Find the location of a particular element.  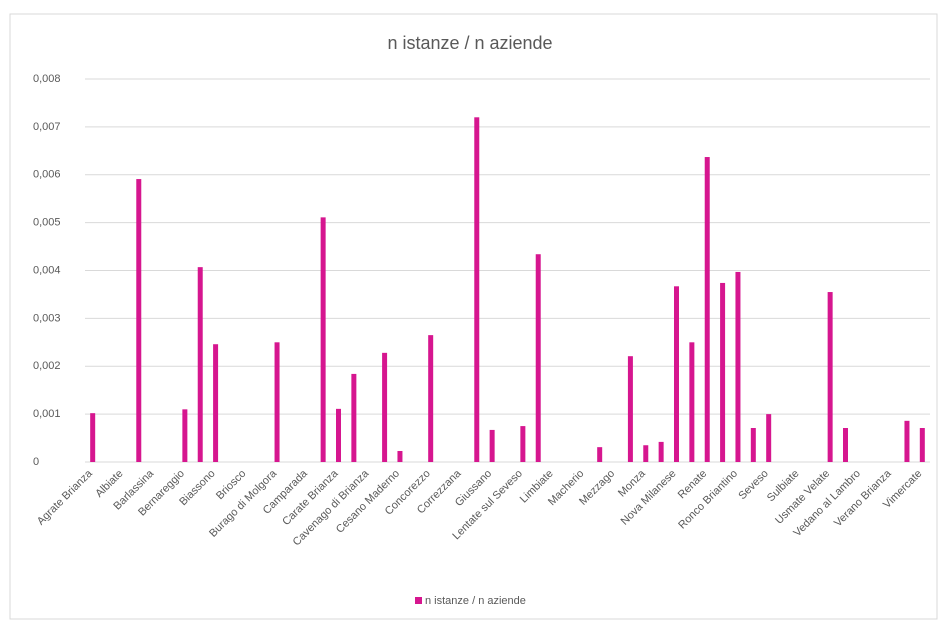

y-tick-label: 0,007 is located at coordinates (47, 127).